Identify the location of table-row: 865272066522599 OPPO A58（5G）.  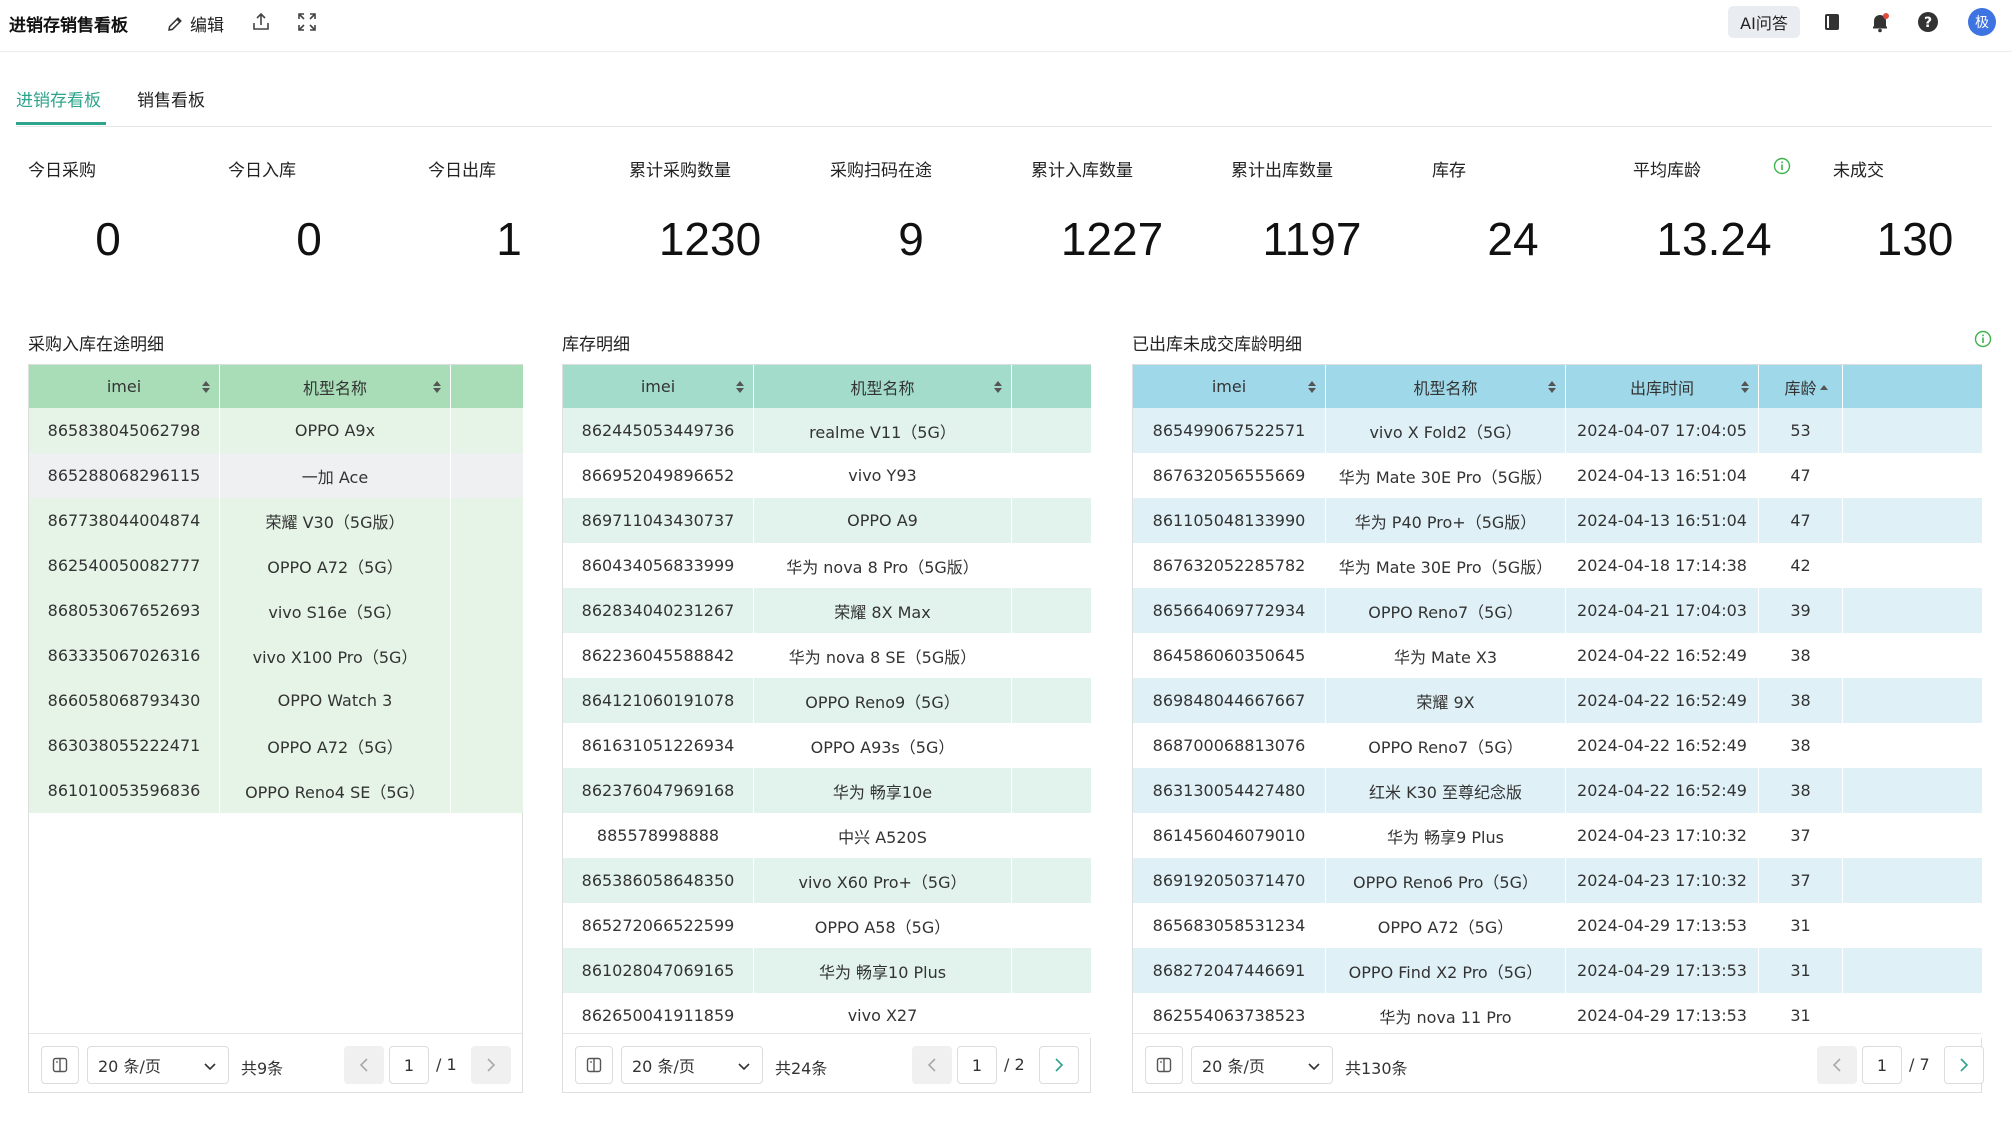
(827, 925).